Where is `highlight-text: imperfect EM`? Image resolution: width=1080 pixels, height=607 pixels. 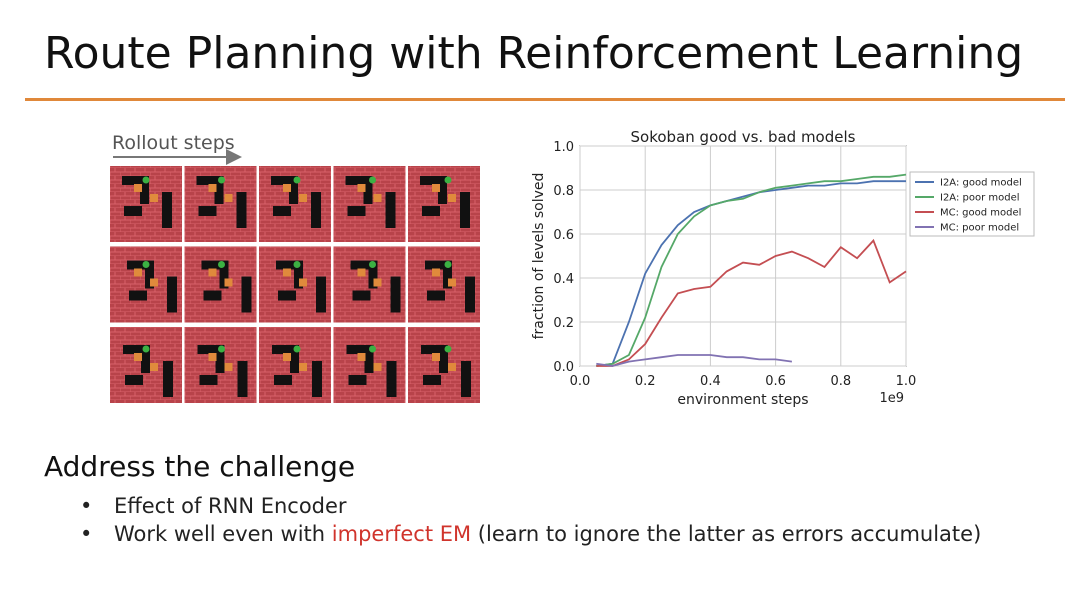 highlight-text: imperfect EM is located at coordinates (401, 534).